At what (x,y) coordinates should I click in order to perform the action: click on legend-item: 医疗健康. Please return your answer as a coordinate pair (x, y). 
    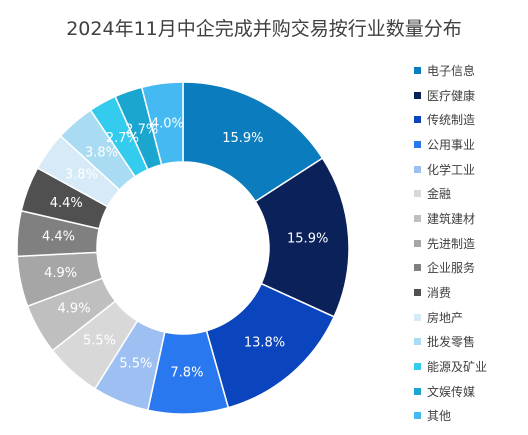
    Looking at the image, I should click on (470, 95).